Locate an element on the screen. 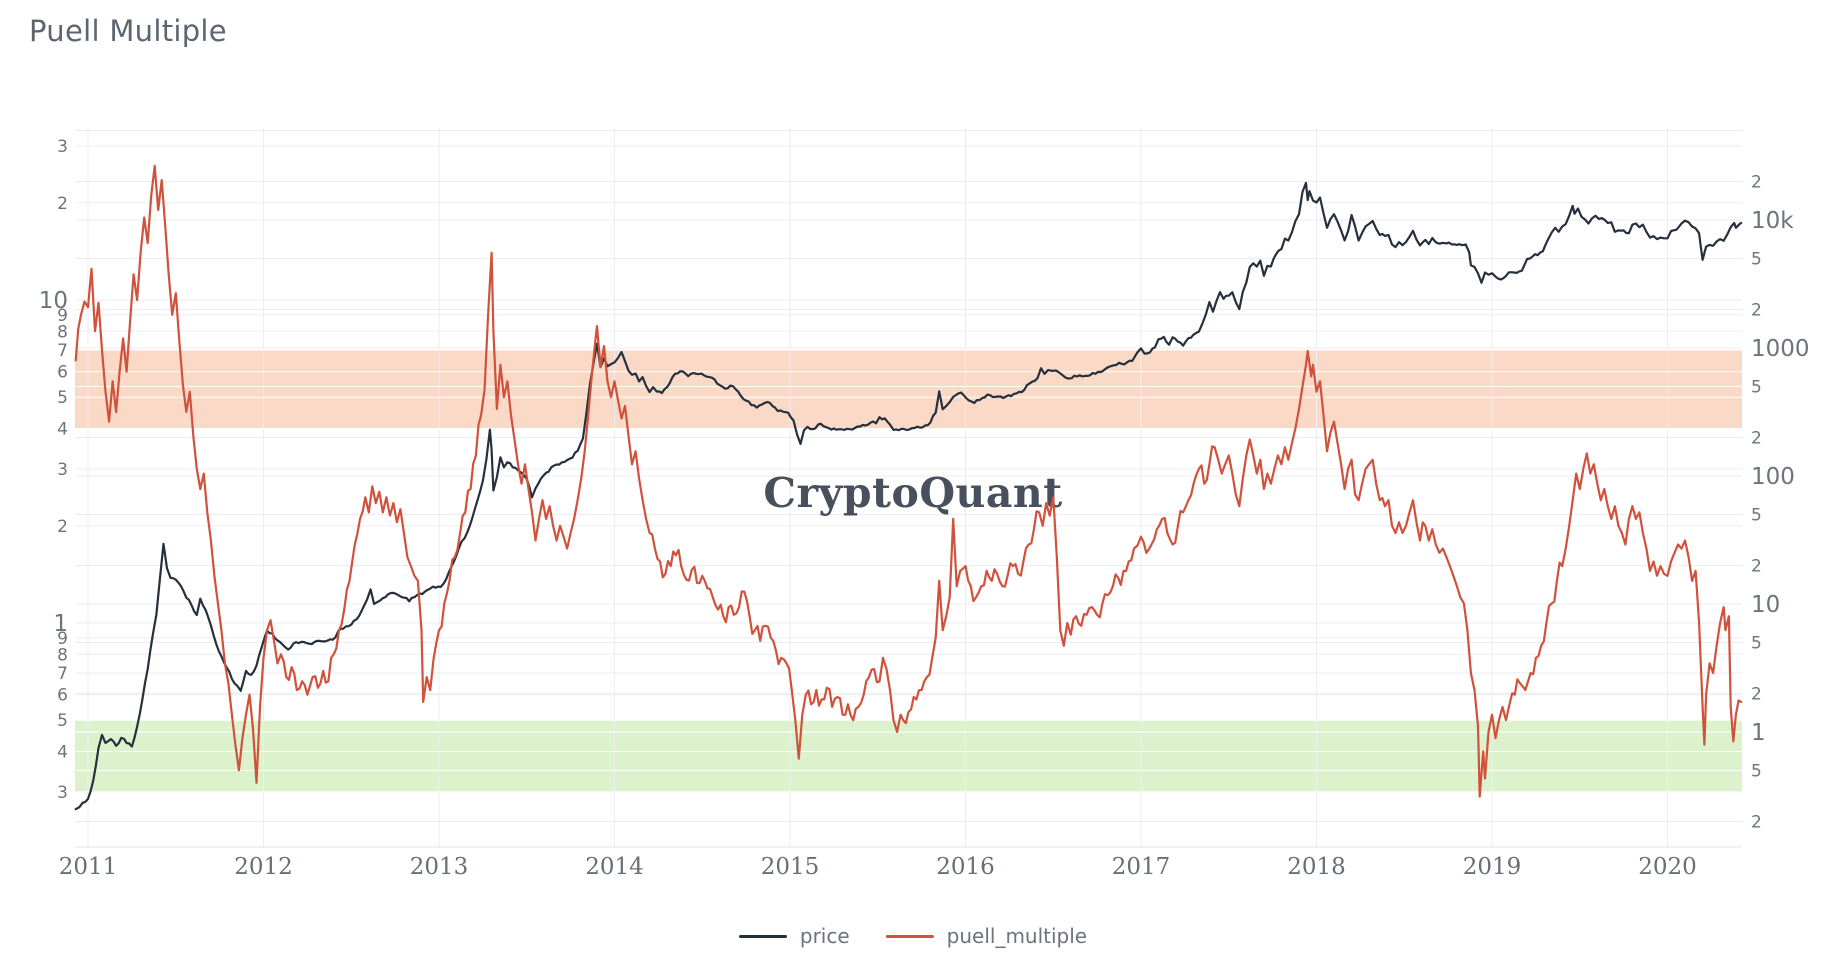  y-left-tick-label: 10 is located at coordinates (53, 301).